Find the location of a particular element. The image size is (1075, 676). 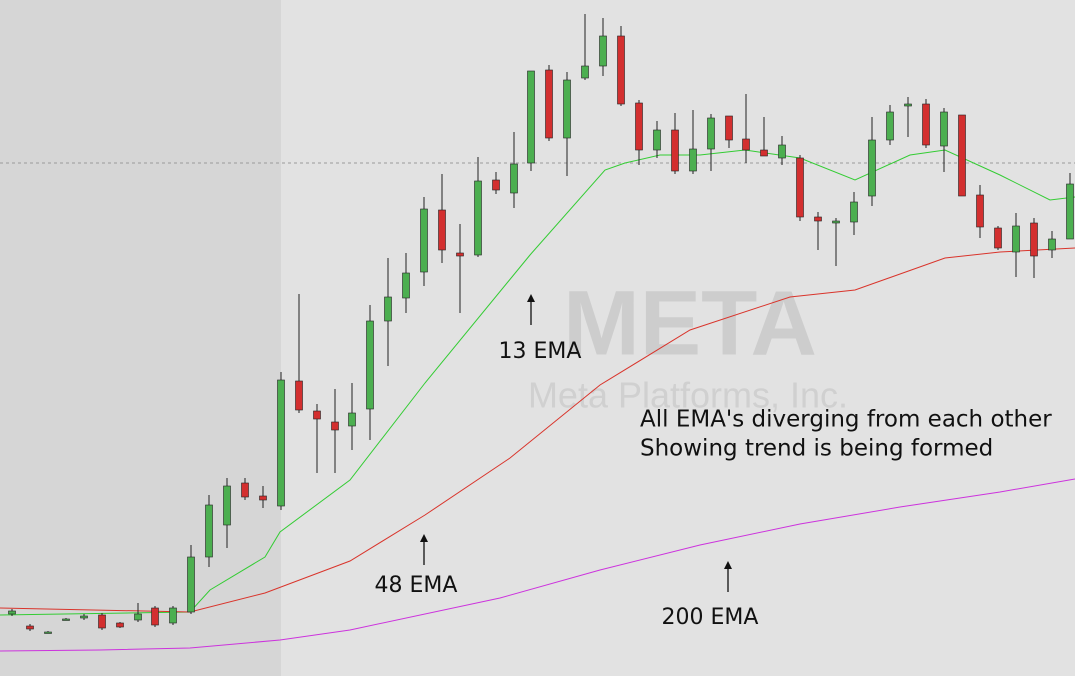

watermark: META is located at coordinates (690, 323).